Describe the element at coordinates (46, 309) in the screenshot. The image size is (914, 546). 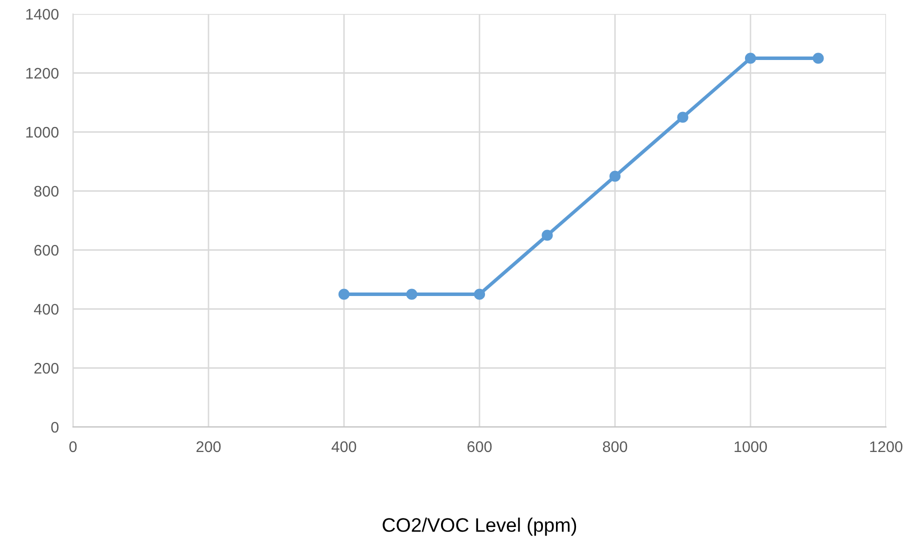
I see `y-tick-label: 400` at that location.